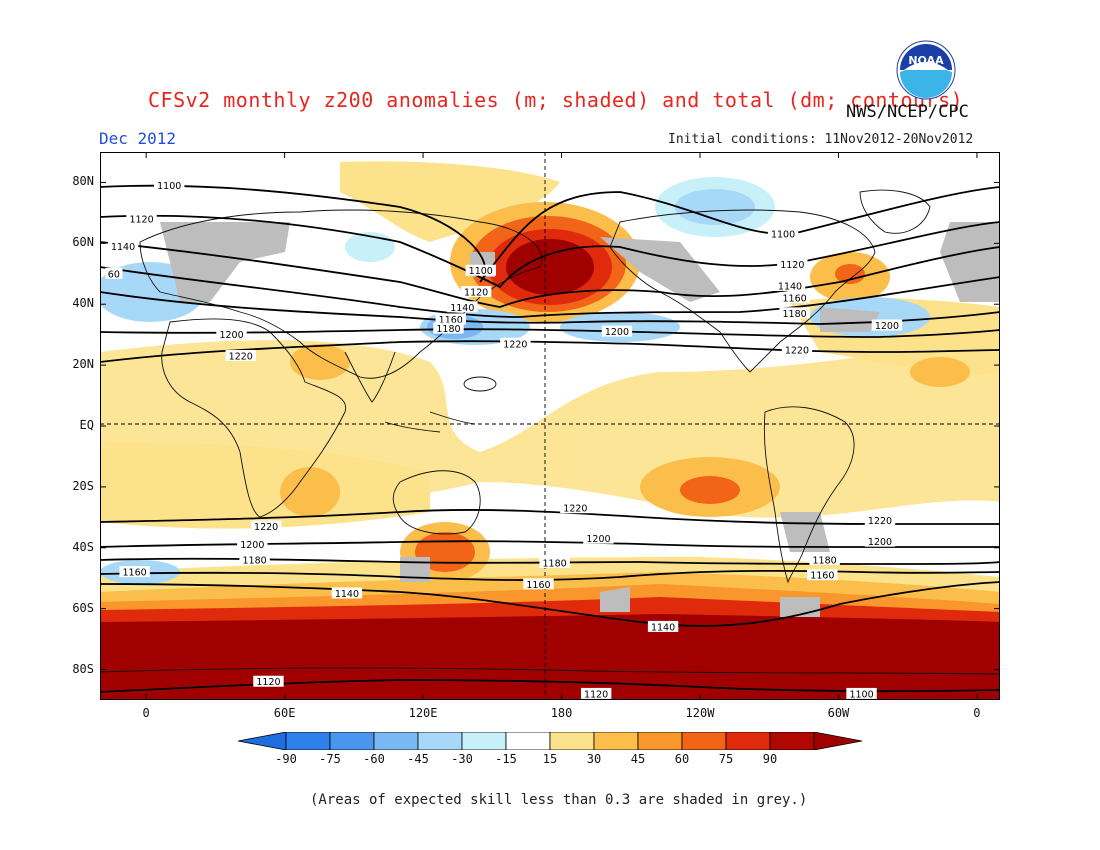 This screenshot has width=1100, height=850. I want to click on latitude-tick-label: 60S, so click(83, 607).